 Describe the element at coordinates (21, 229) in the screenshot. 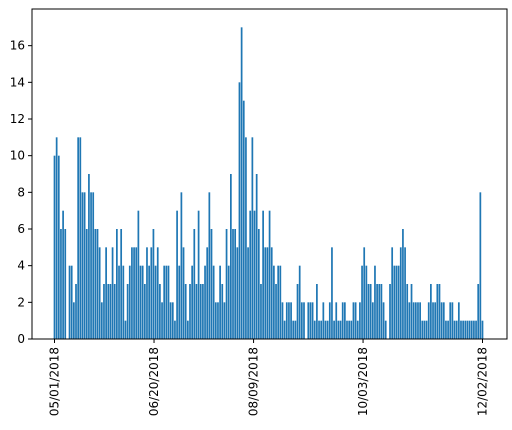

I see `y-tick-label: 6` at that location.